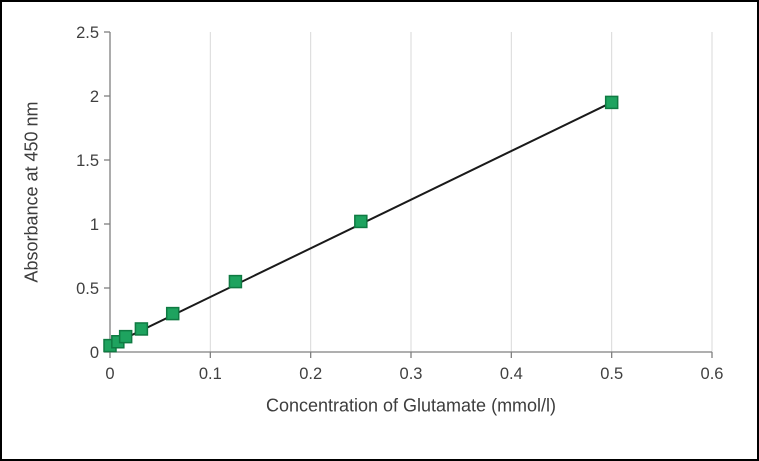  What do you see at coordinates (87, 33) in the screenshot?
I see `y-tick-label: 2.5` at bounding box center [87, 33].